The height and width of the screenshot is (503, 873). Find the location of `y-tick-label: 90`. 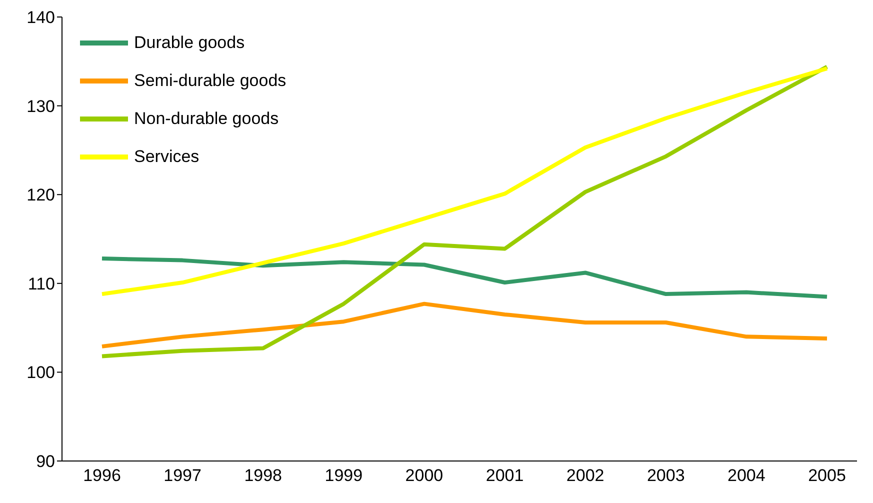

y-tick-label: 90 is located at coordinates (45, 462).